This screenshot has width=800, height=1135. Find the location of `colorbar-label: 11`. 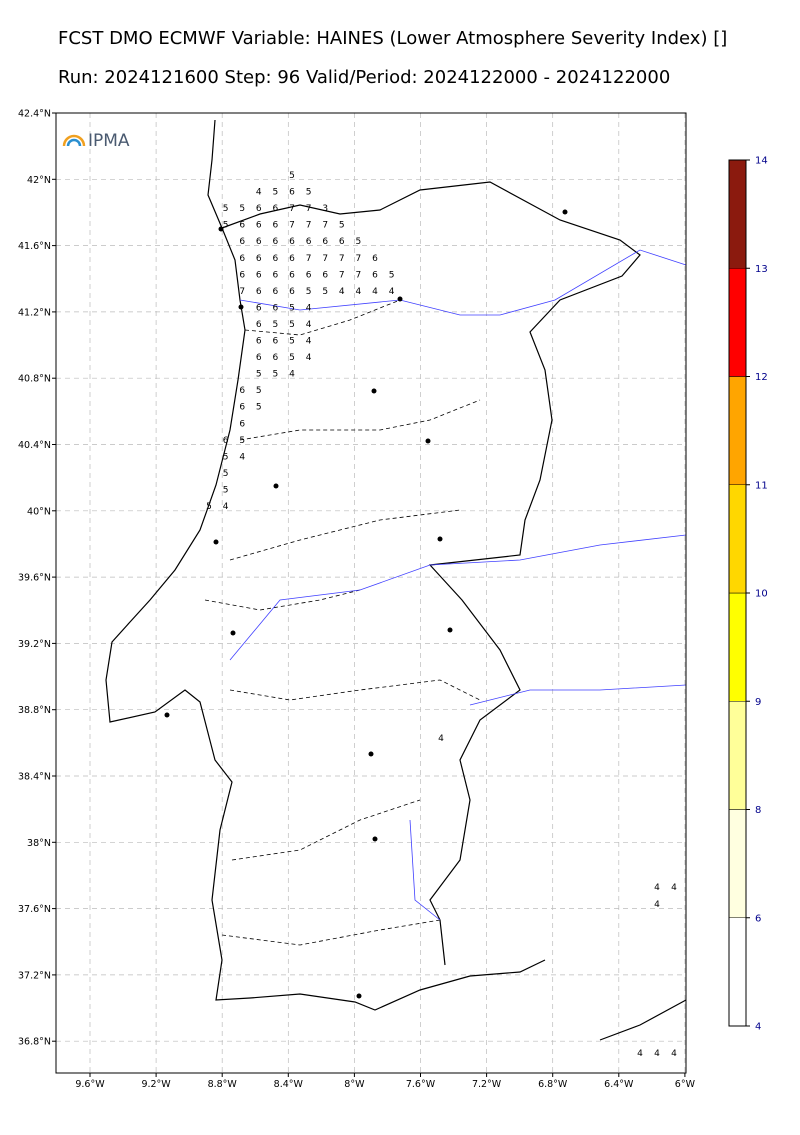

colorbar-label: 11 is located at coordinates (761, 485).